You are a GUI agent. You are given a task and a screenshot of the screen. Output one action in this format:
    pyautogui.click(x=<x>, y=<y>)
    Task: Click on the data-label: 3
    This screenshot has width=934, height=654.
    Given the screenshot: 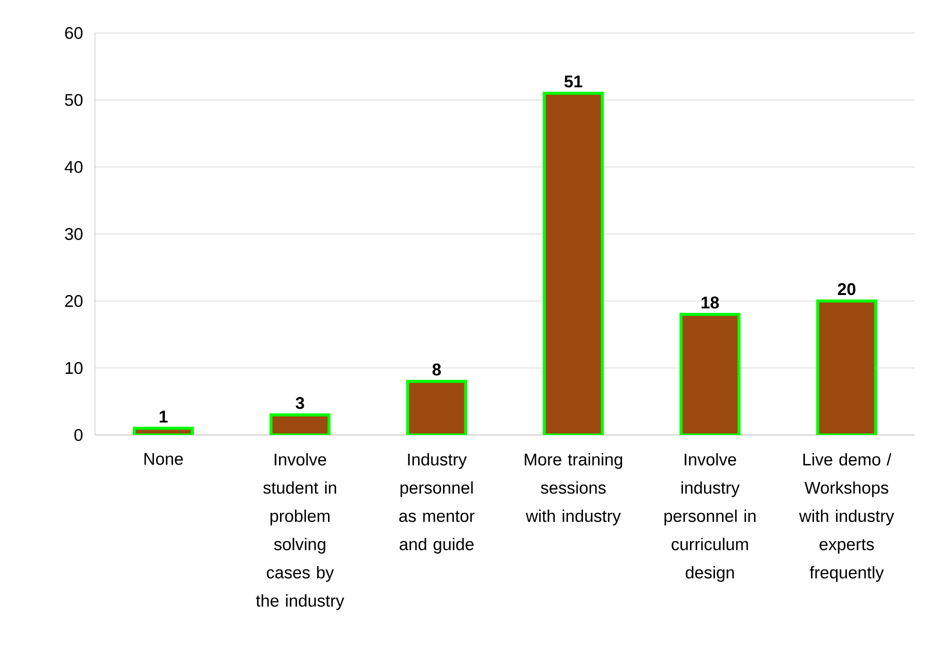 What is the action you would take?
    pyautogui.click(x=300, y=403)
    